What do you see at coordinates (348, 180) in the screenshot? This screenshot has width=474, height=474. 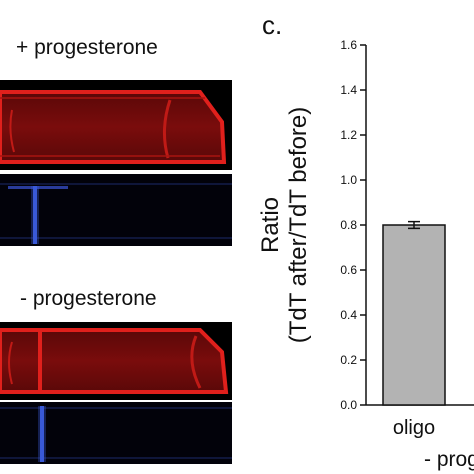 I see `y-tick-label: 1.0` at bounding box center [348, 180].